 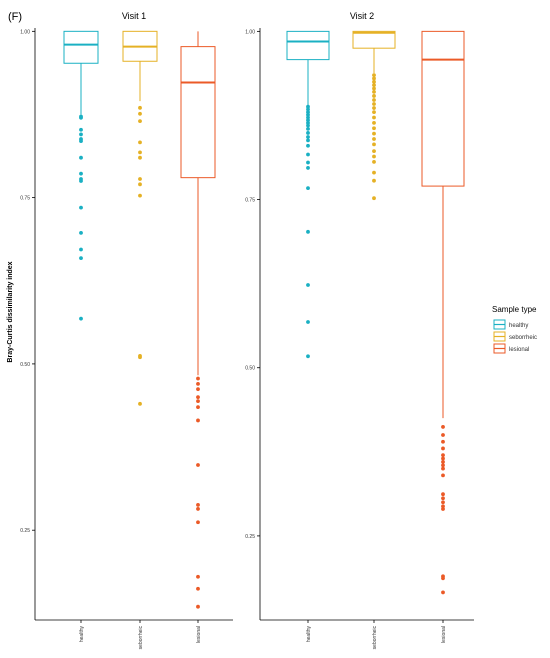 I want to click on y-ticks: 0.25 0.50 0.75 1.00, so click(x=27, y=281).